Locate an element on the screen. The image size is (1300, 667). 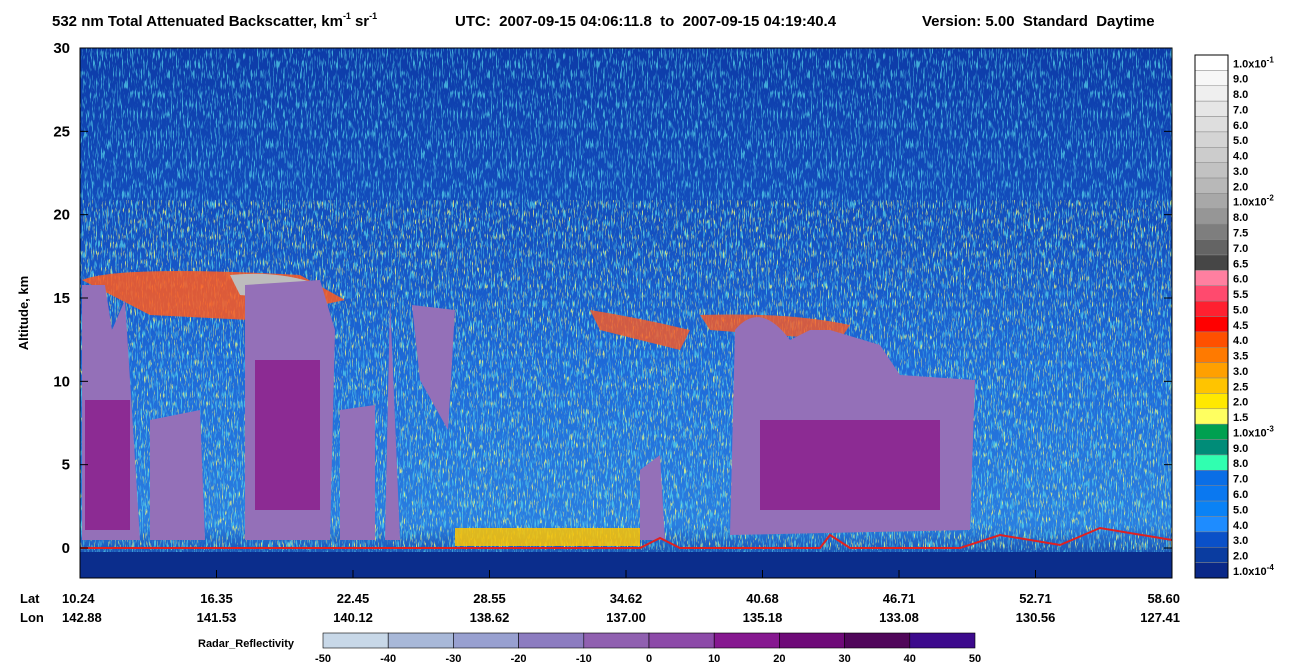
lon-tick-label: 130.56 is located at coordinates (1036, 617).